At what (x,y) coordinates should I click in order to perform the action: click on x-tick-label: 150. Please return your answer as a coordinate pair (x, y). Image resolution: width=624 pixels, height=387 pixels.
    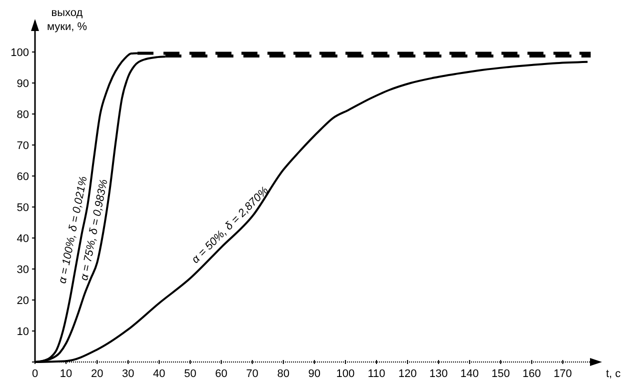
    Looking at the image, I should click on (500, 374).